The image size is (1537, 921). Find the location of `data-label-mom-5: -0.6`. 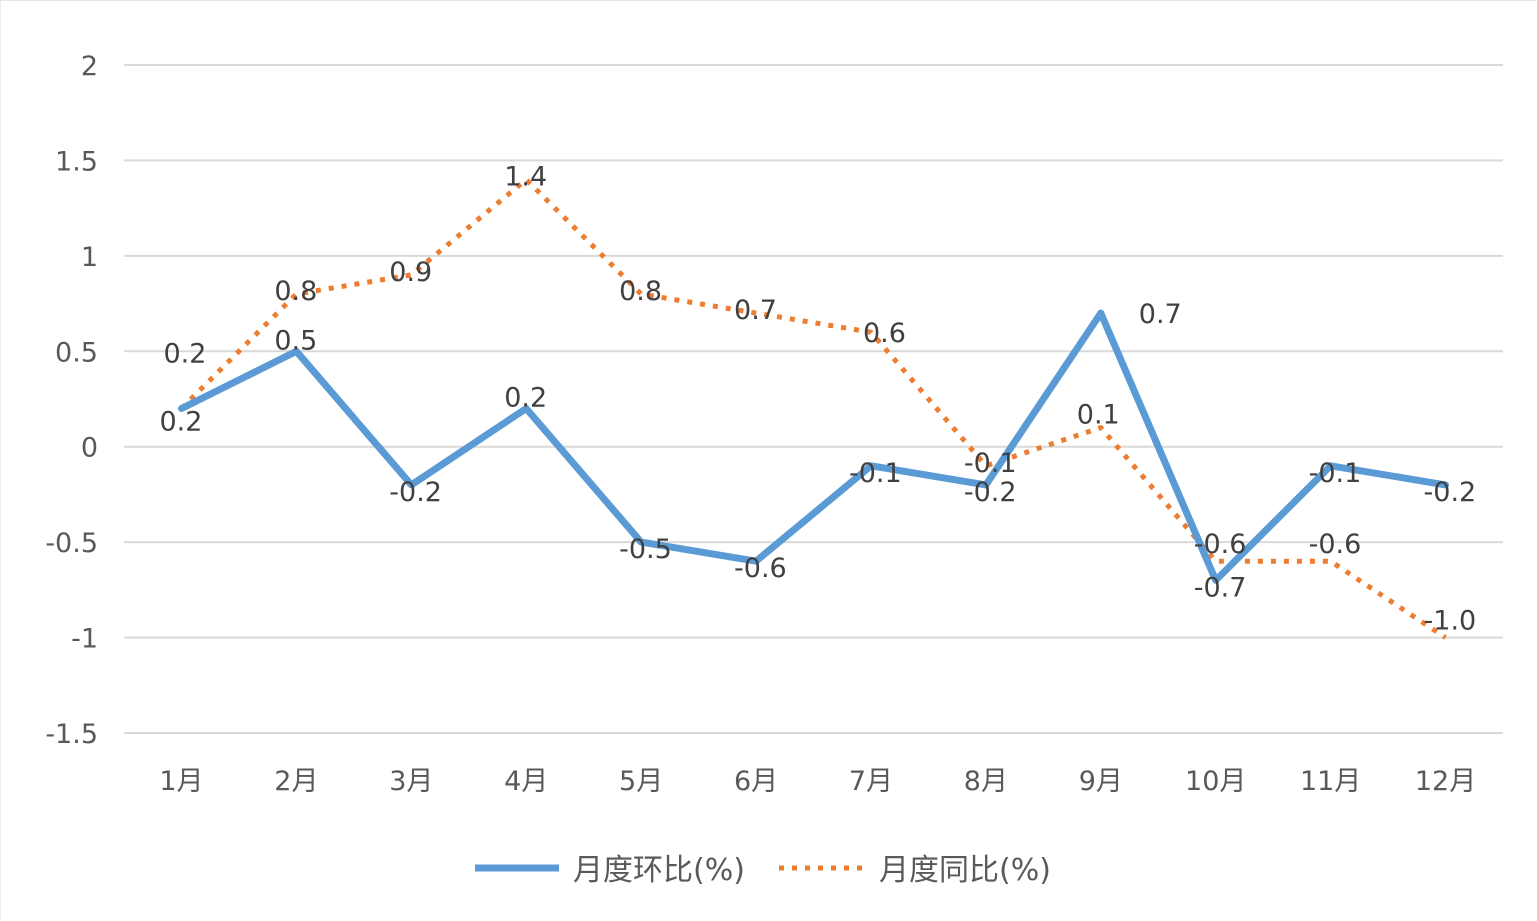

data-label-mom-5: -0.6 is located at coordinates (760, 568).